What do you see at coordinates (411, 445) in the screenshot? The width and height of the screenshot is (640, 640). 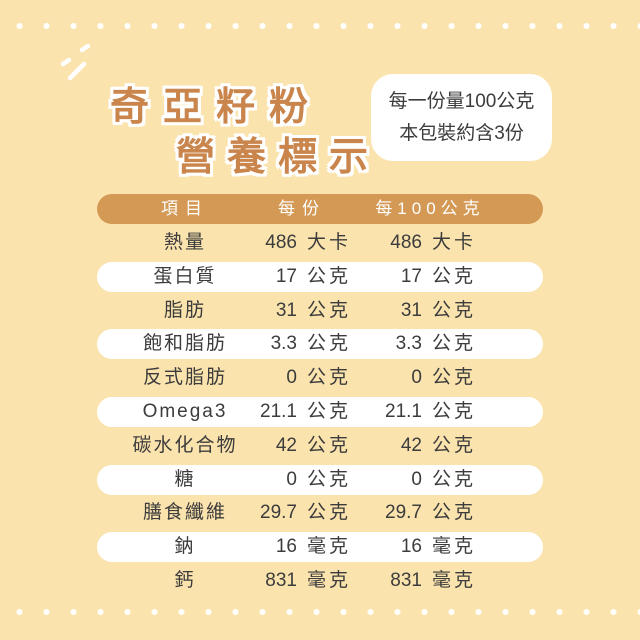 I see `row-value-per-100g: 42` at bounding box center [411, 445].